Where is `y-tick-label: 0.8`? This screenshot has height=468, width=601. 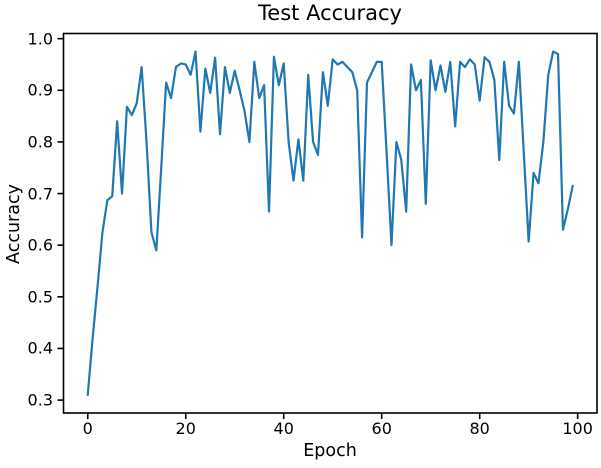
y-tick-label: 0.8 is located at coordinates (40, 142).